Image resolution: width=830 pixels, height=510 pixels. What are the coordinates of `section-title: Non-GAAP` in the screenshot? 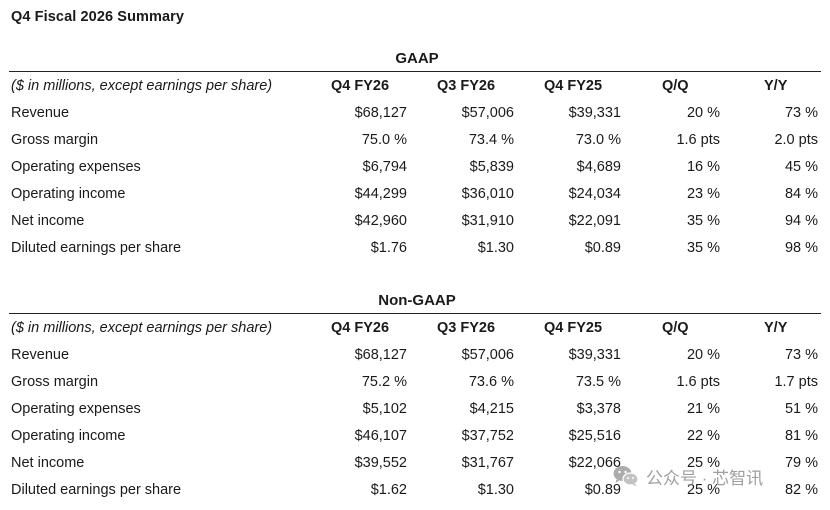 It's located at (417, 300).